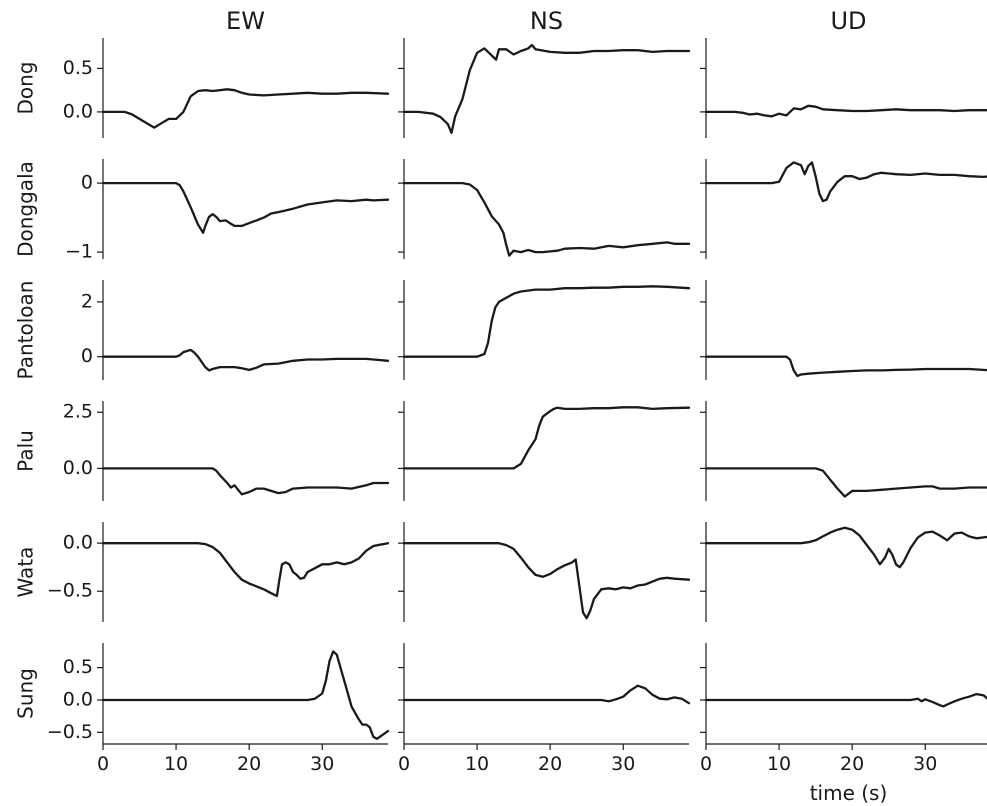 The image size is (987, 806). Describe the element at coordinates (843, 88) in the screenshot. I see `panel-dong-ud` at that location.